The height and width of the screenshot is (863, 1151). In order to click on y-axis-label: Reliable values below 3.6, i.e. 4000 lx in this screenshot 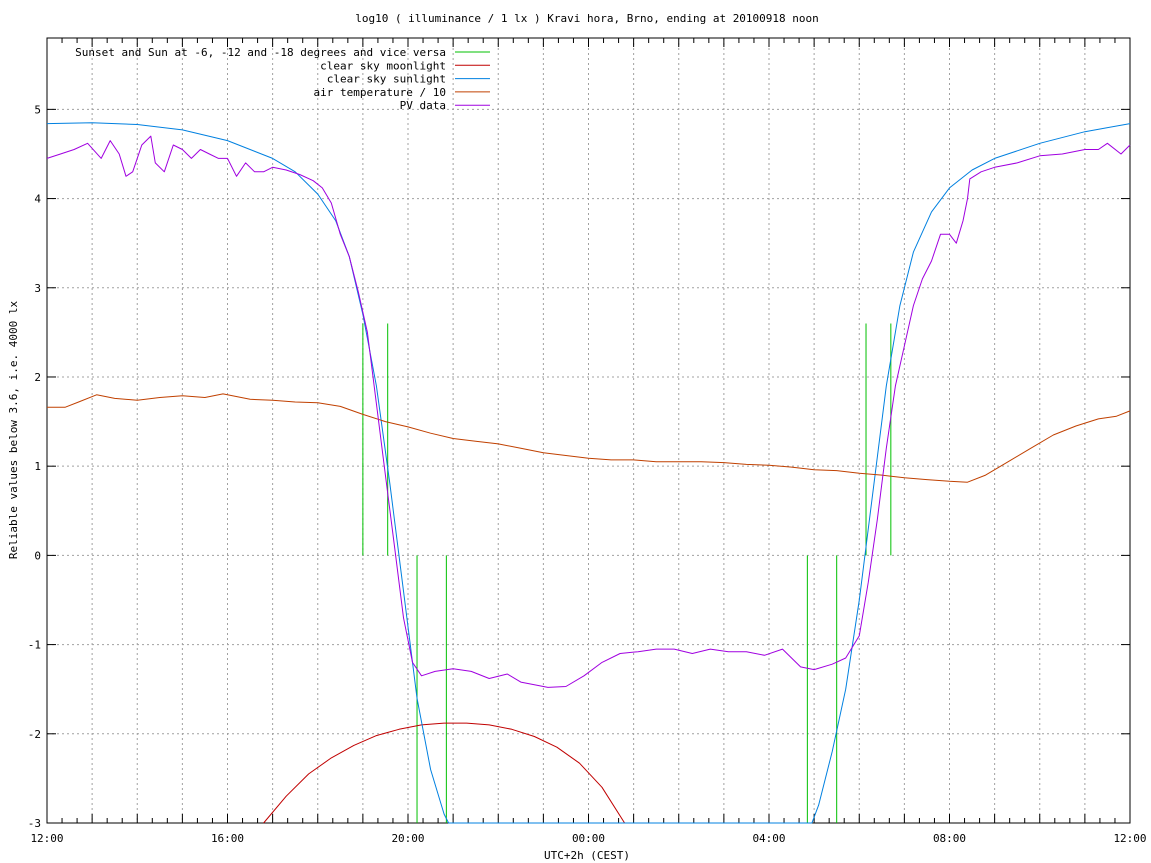, I will do `click(13, 429)`.